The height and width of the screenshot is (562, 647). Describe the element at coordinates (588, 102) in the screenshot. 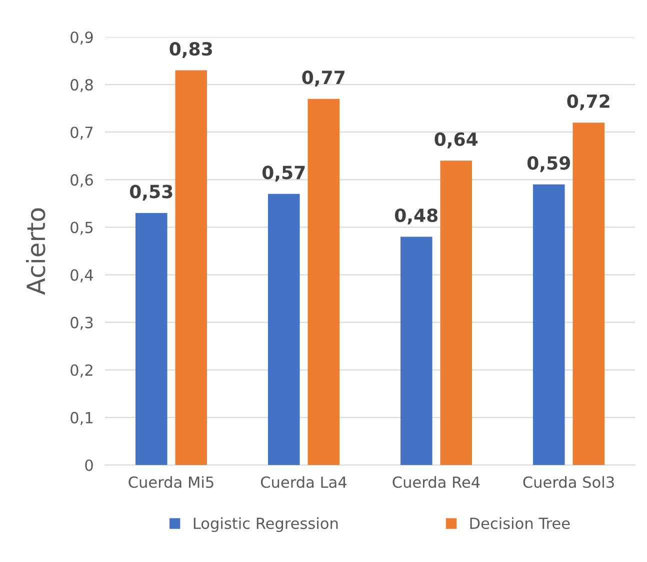

I see `data-label: 0,72` at that location.